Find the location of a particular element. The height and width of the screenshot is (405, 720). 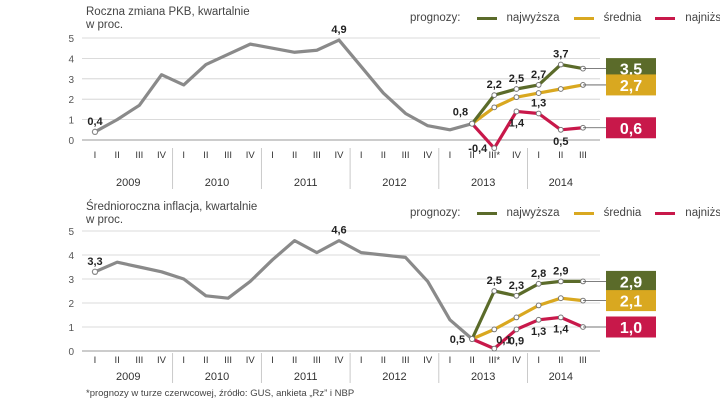

data-label: 0,9 is located at coordinates (516, 341).